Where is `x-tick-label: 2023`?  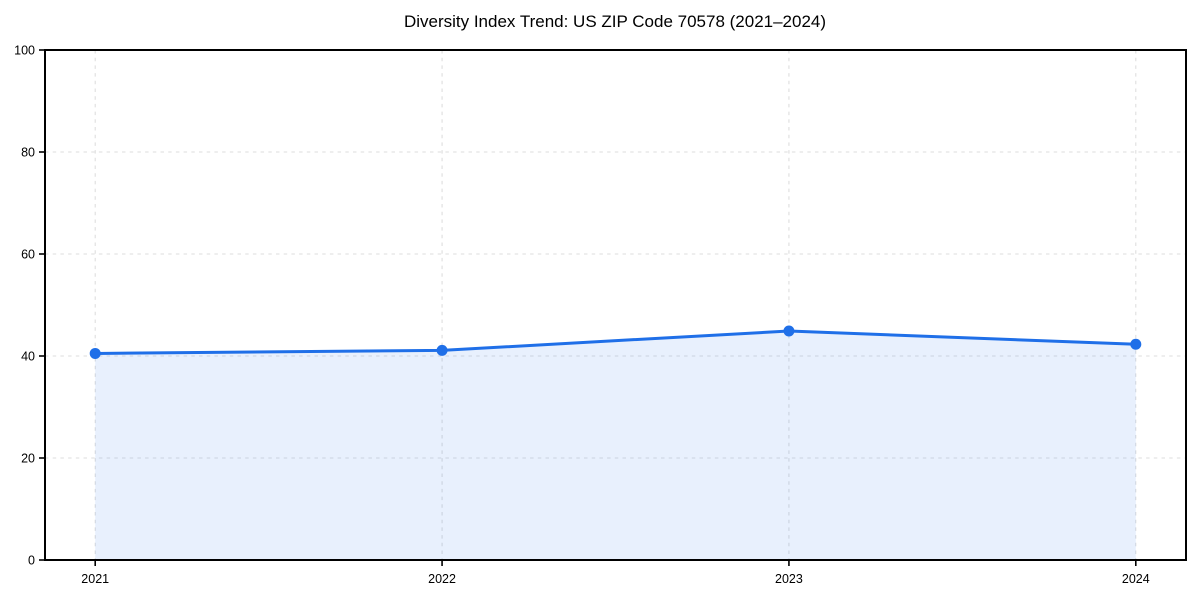
x-tick-label: 2023 is located at coordinates (789, 579).